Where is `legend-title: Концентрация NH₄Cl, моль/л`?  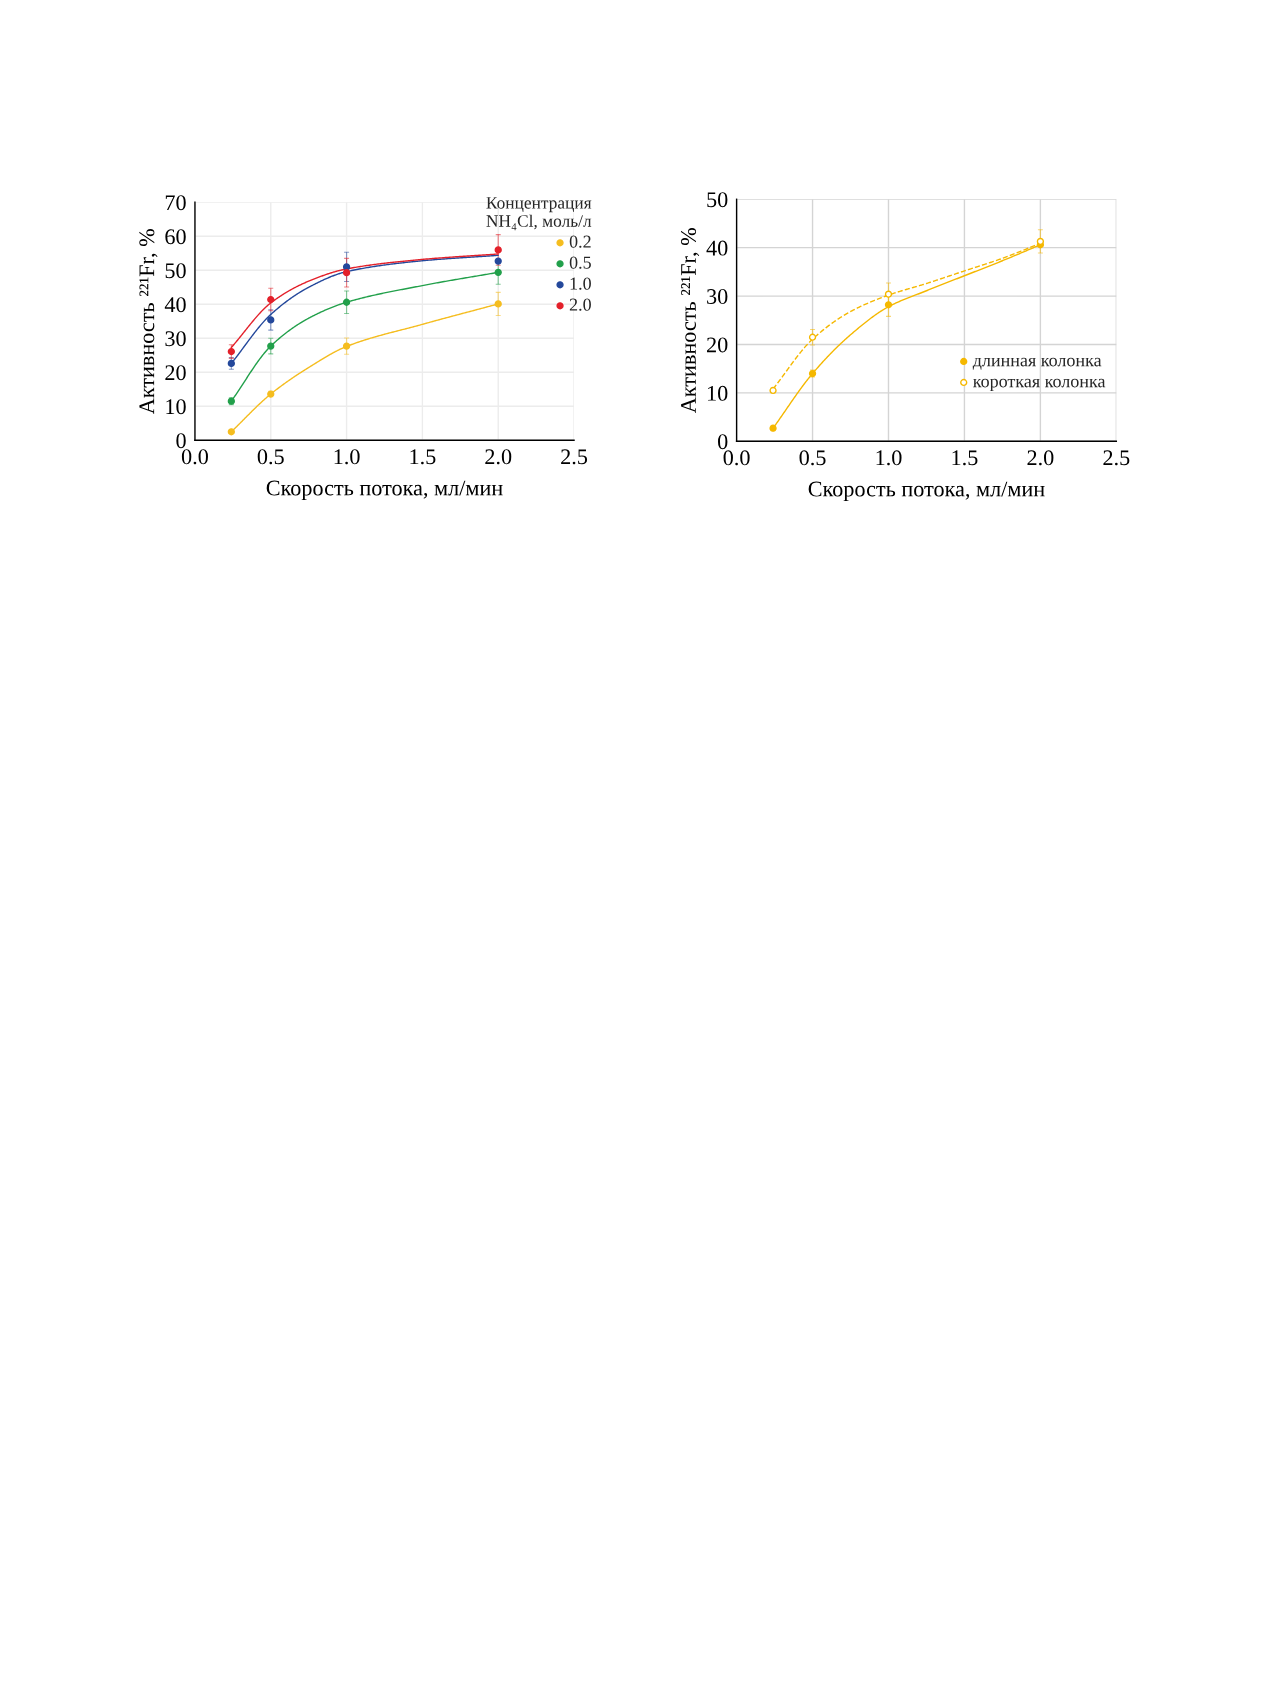
legend-title: Концентрация NH₄Cl, моль/л is located at coordinates (539, 214).